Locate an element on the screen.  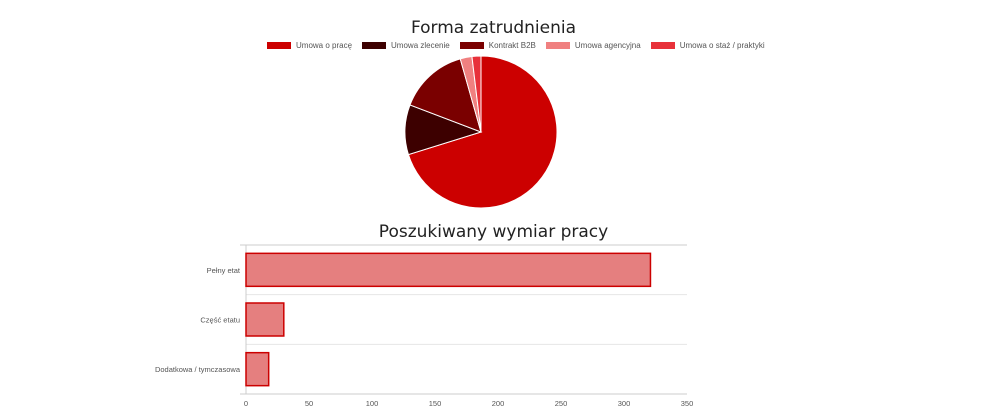
legend-label: Umowa o staż / praktyki is located at coordinates (722, 45).